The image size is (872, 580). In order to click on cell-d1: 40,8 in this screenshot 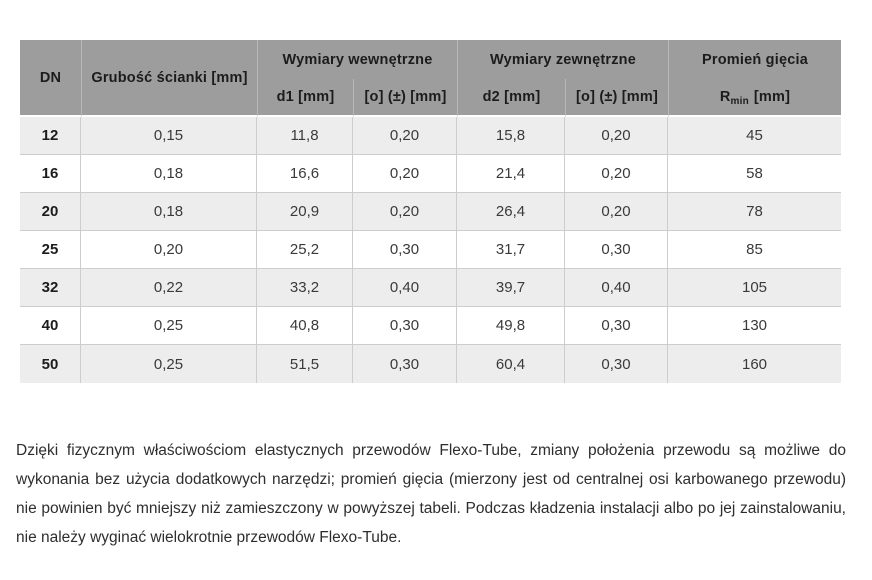, I will do `click(305, 326)`.